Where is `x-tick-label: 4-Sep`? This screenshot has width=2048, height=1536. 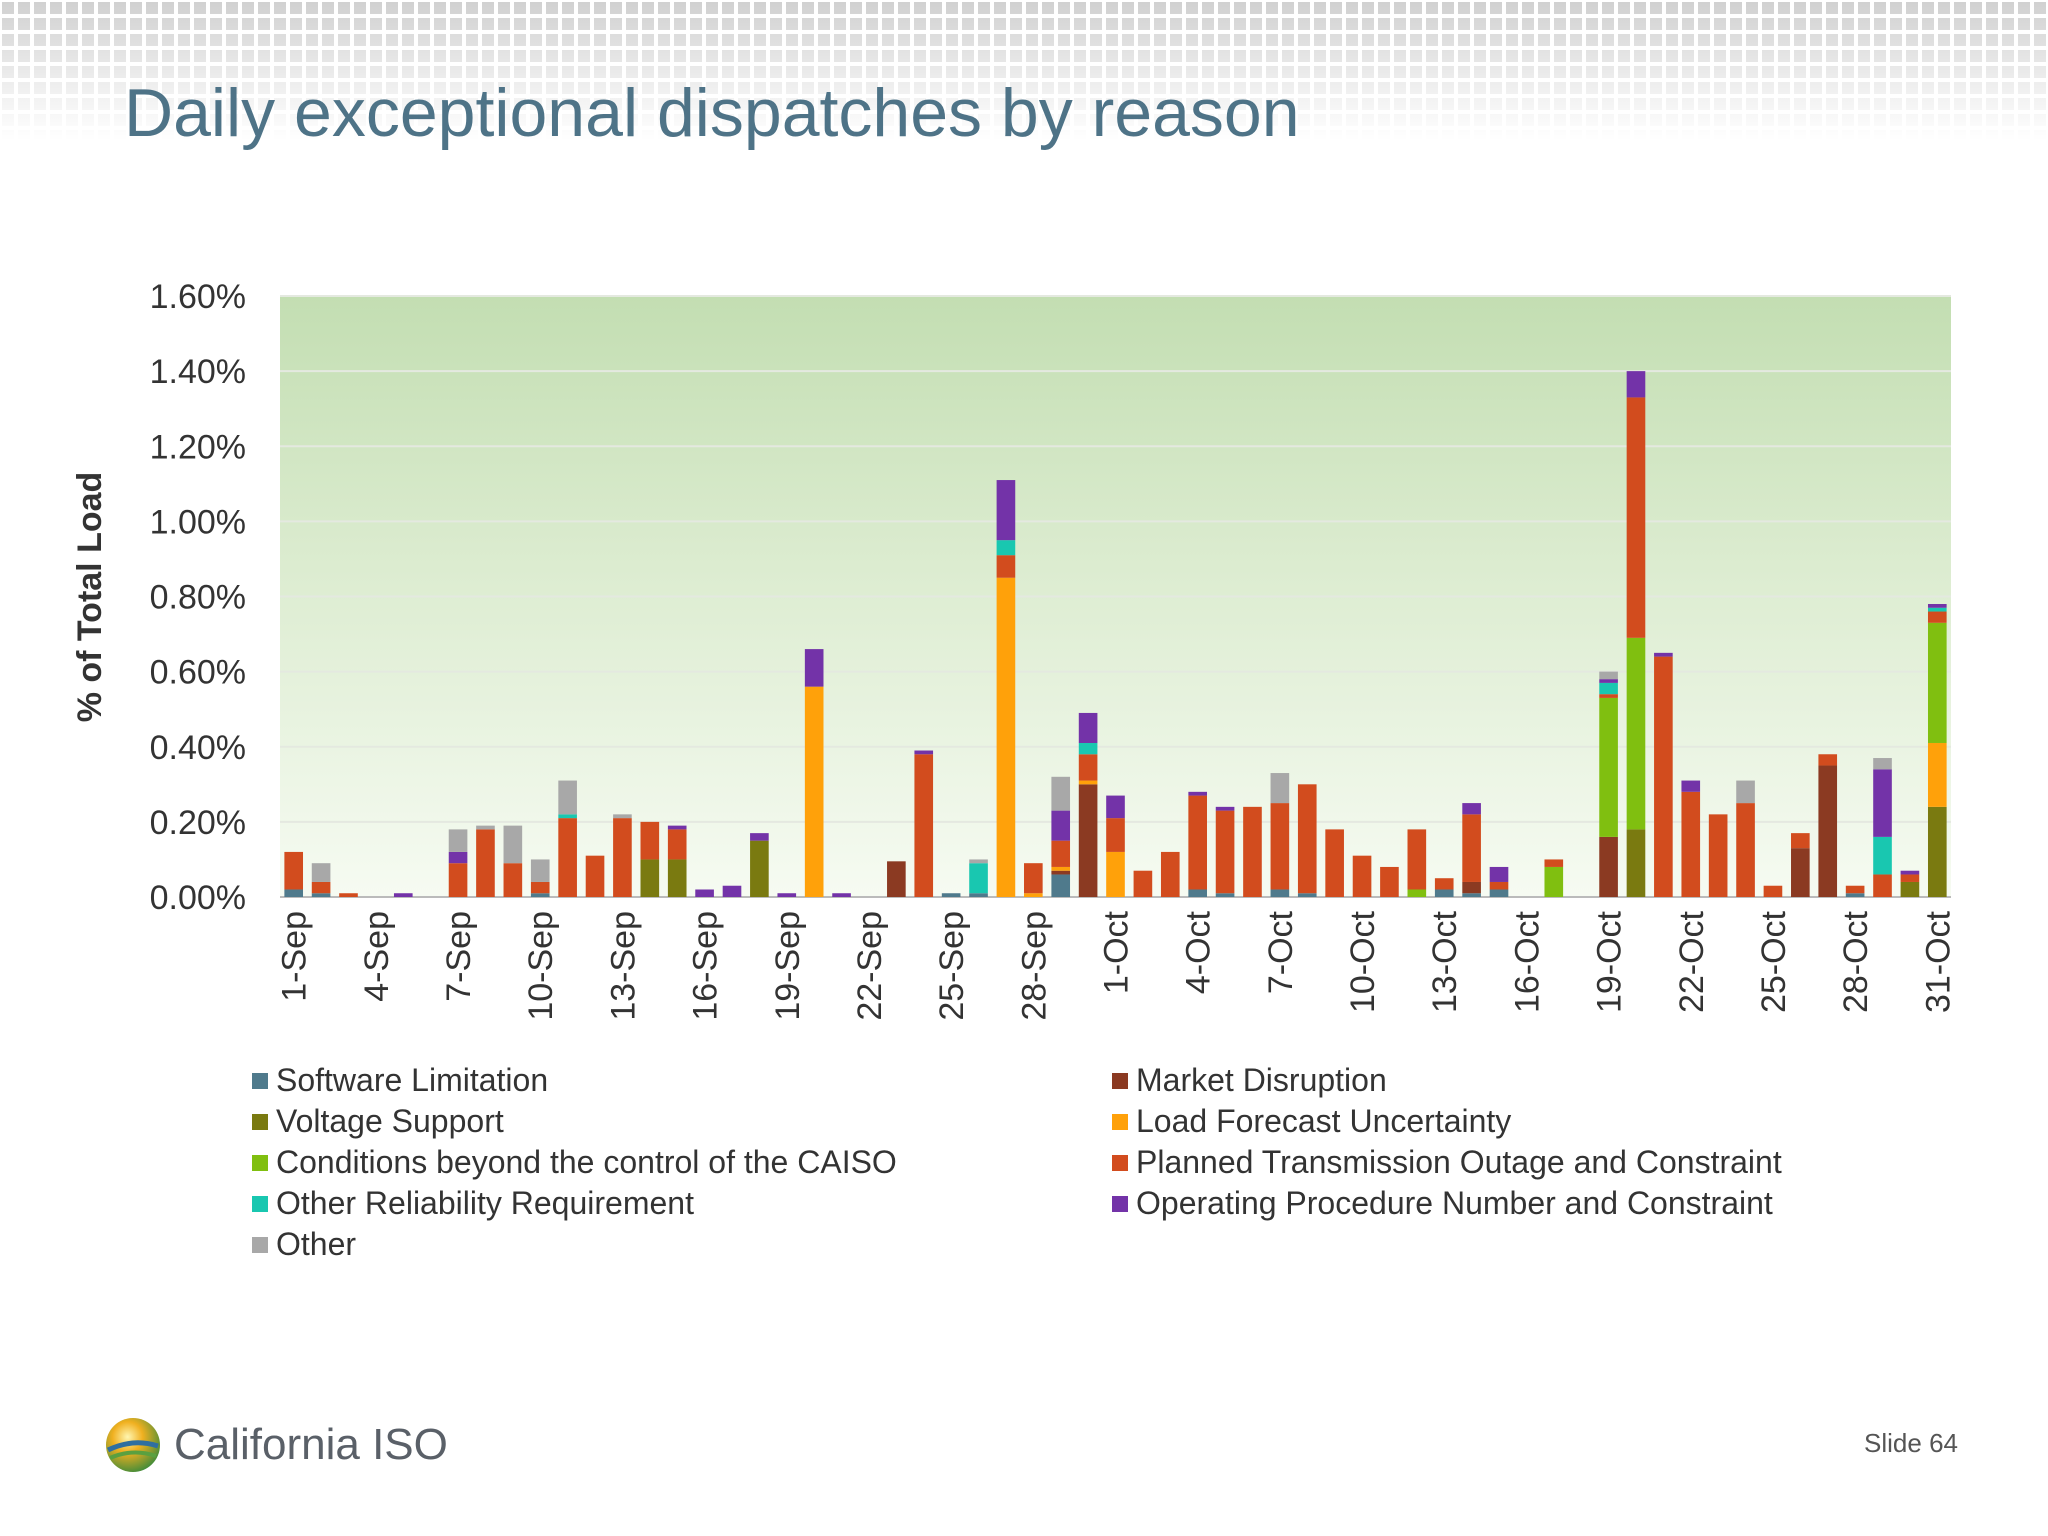
x-tick-label: 4-Sep is located at coordinates (377, 956).